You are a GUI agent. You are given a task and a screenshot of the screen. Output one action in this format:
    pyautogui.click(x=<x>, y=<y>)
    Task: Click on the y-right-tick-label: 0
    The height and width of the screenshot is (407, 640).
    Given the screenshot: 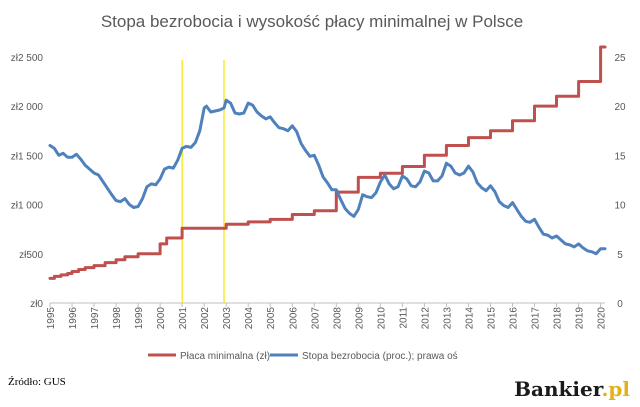 What is the action you would take?
    pyautogui.click(x=620, y=304)
    